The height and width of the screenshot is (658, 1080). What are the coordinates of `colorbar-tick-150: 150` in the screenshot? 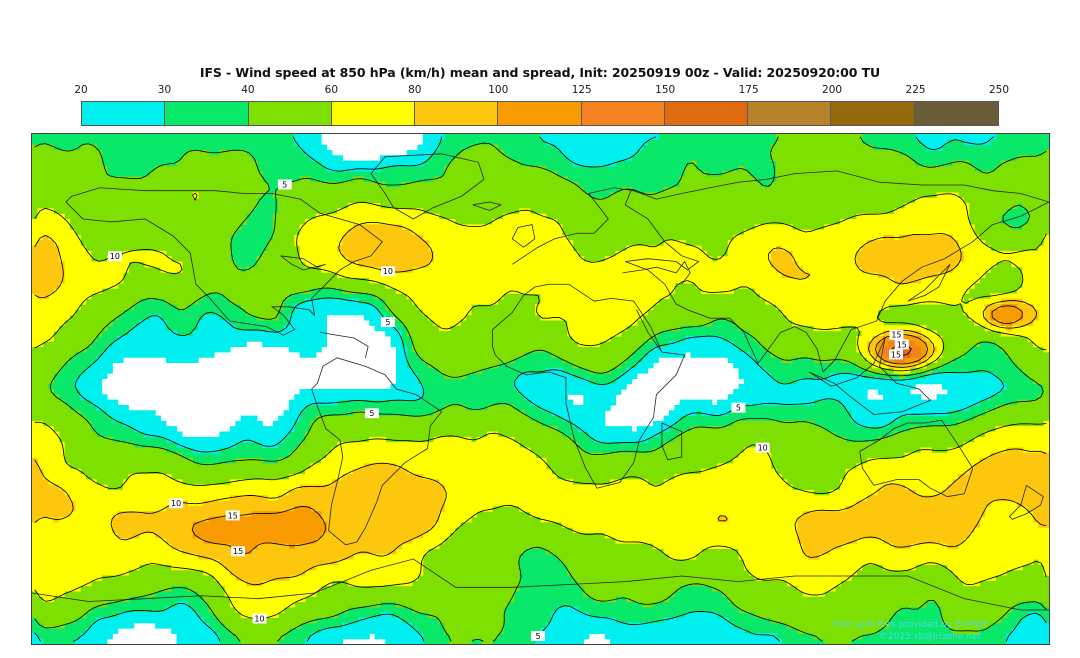 It's located at (665, 90).